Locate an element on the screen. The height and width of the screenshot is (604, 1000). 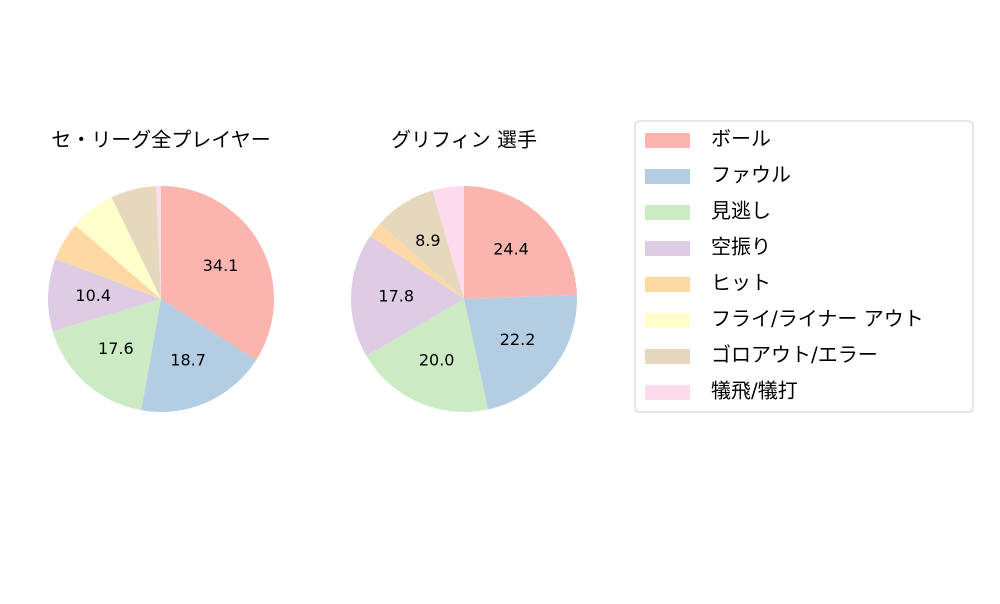
chart-title: グリフィン 選手 is located at coordinates (464, 140).